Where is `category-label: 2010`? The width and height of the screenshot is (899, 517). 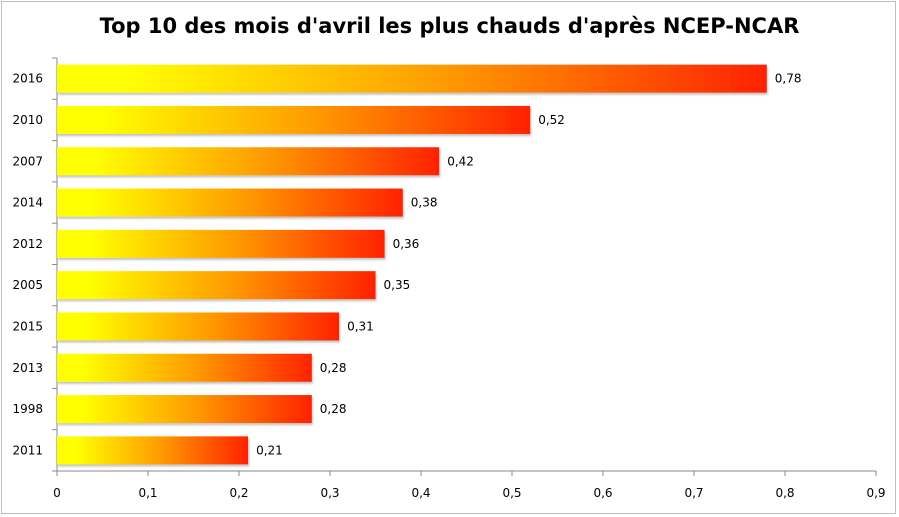
category-label: 2010 is located at coordinates (27, 120).